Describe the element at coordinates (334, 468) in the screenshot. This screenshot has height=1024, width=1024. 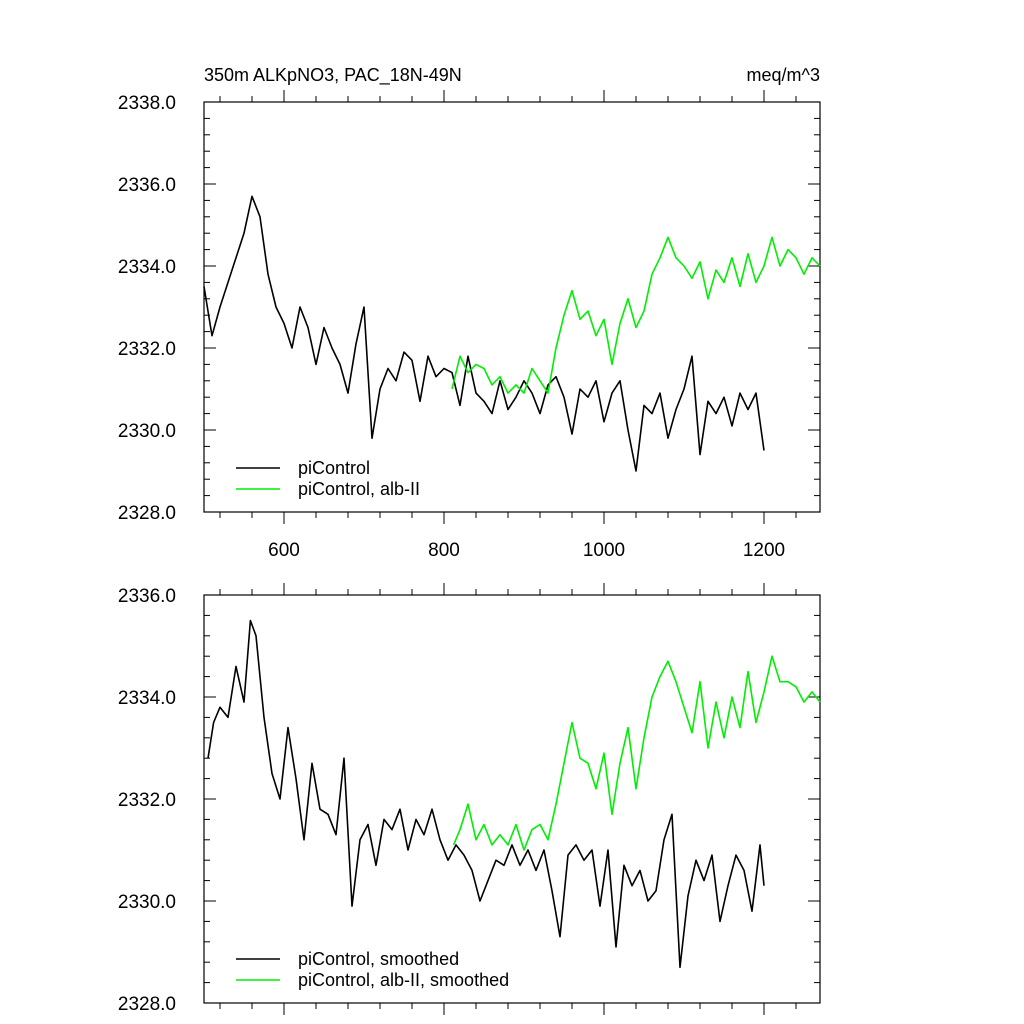
I see `legend-label: piControl` at that location.